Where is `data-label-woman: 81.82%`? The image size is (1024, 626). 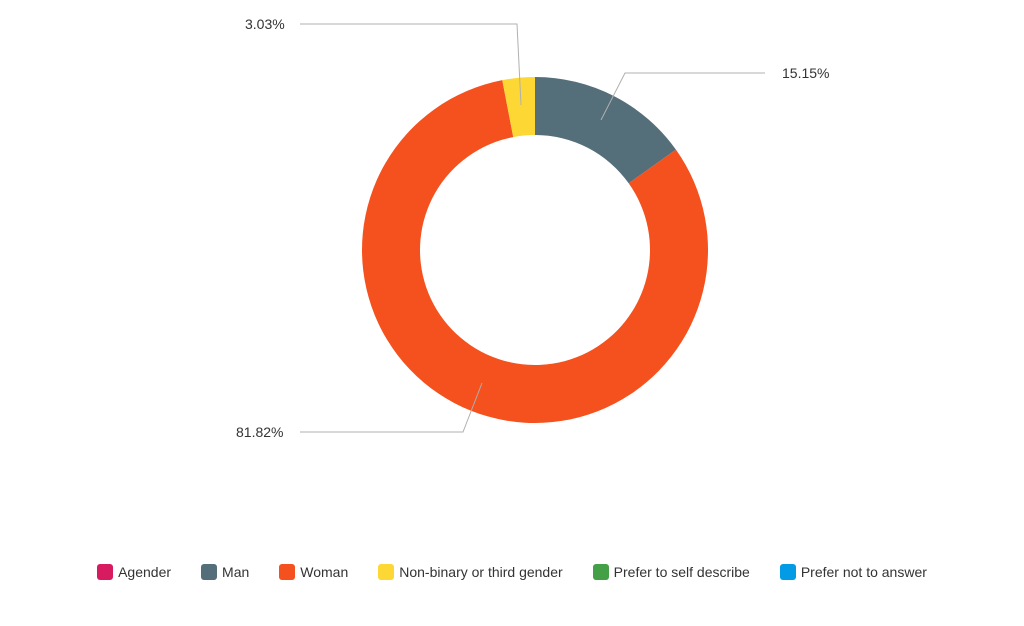 data-label-woman: 81.82% is located at coordinates (259, 432).